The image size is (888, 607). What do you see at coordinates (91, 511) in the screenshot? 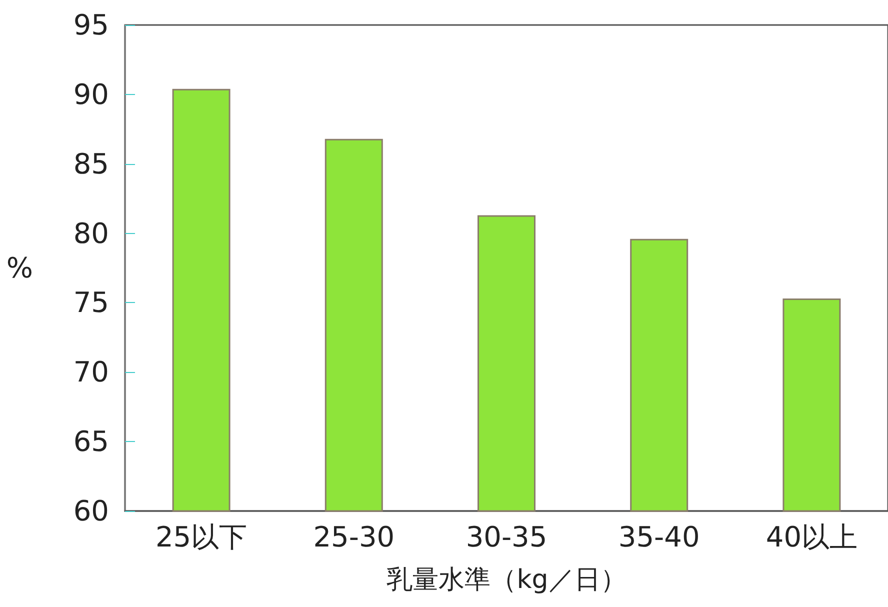
I see `y-tick-label: 60` at bounding box center [91, 511].